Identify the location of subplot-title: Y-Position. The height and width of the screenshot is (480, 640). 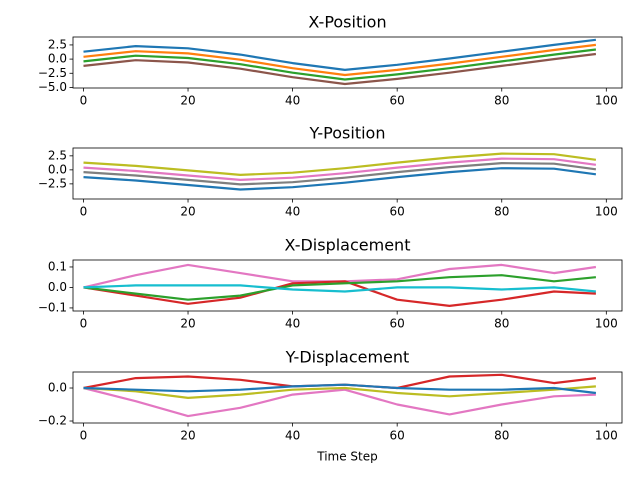
(347, 133).